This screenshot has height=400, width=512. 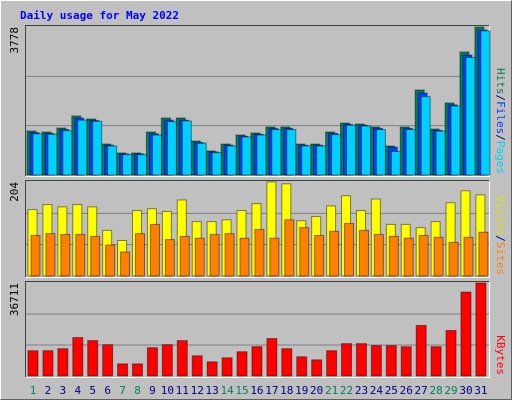 I want to click on legend: Hits/Files/Pages, so click(x=500, y=121).